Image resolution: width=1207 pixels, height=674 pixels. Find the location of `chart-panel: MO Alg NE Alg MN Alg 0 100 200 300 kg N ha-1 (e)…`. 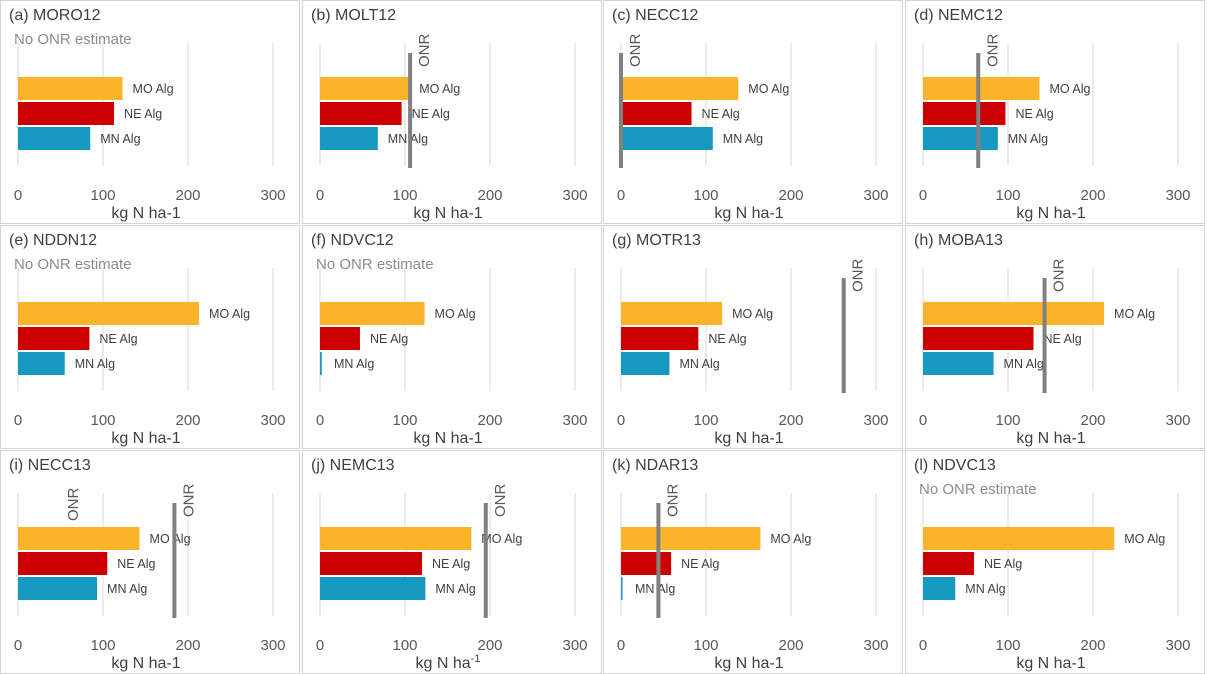

chart-panel: MO Alg NE Alg MN Alg 0 100 200 300 kg N ha-1 (e)… is located at coordinates (150, 337).